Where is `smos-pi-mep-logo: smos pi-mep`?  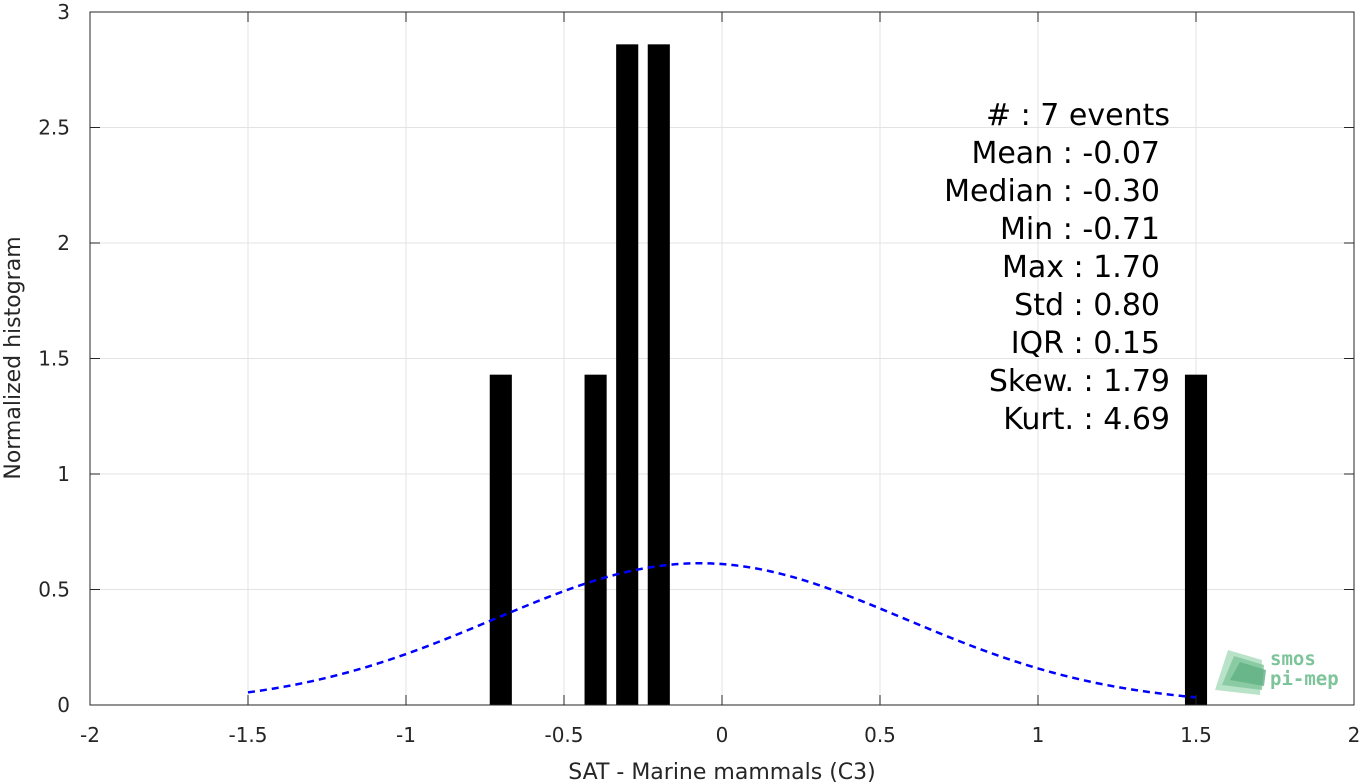
smos-pi-mep-logo: smos pi-mep is located at coordinates (1277, 671).